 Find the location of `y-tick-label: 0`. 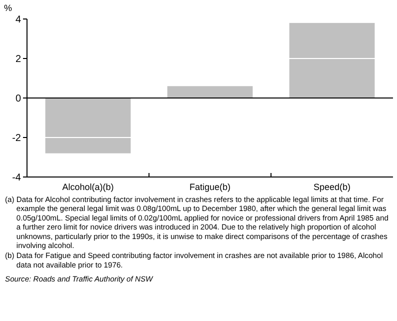

y-tick-label: 0 is located at coordinates (18, 99).